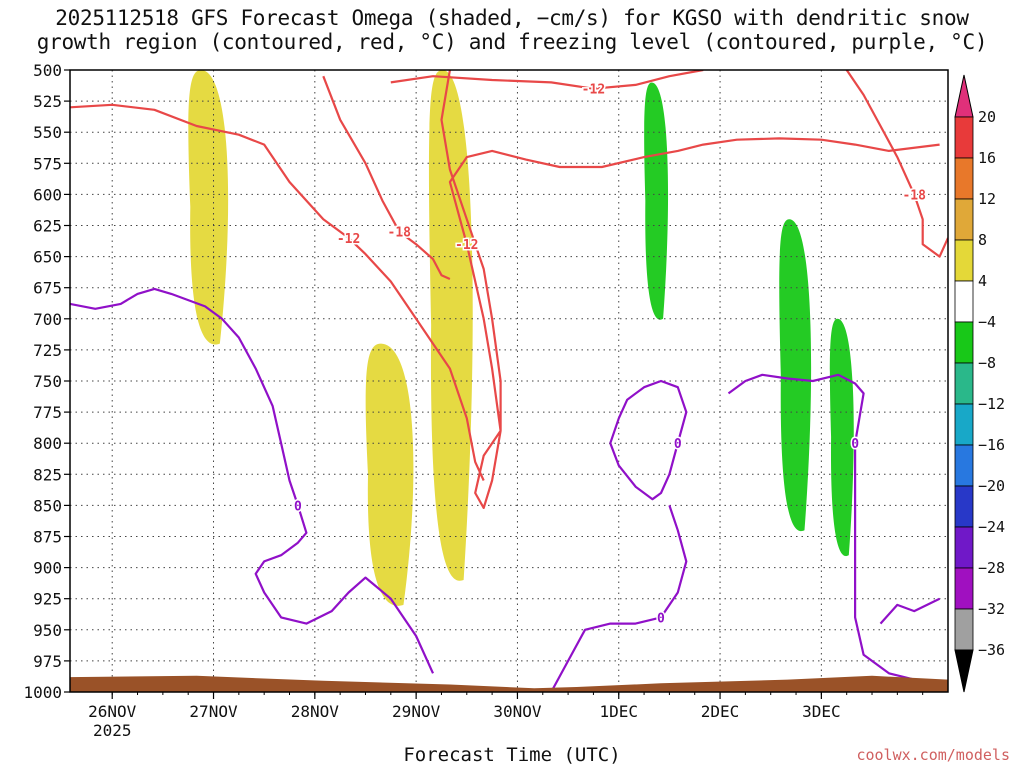  I want to click on y-tick-label: 825, so click(47, 474).